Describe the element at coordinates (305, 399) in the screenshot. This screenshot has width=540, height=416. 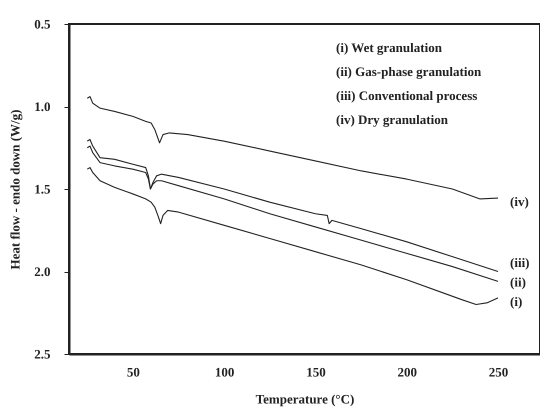
I see `x-axis-title: Temperature (°C)` at that location.